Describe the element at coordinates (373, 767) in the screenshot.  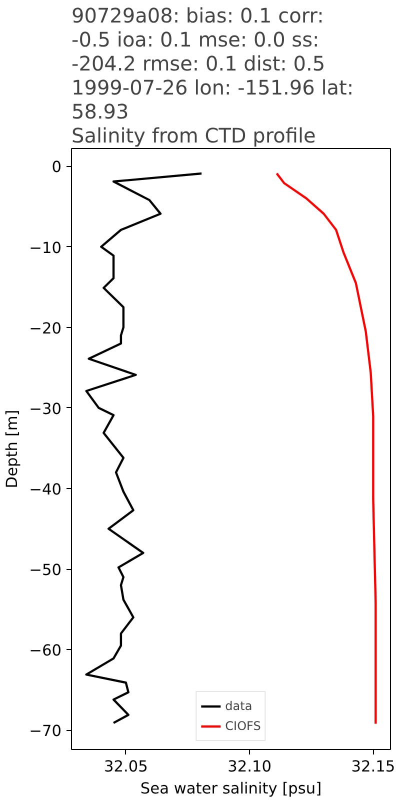
I see `x-tick-label: 32.15` at that location.